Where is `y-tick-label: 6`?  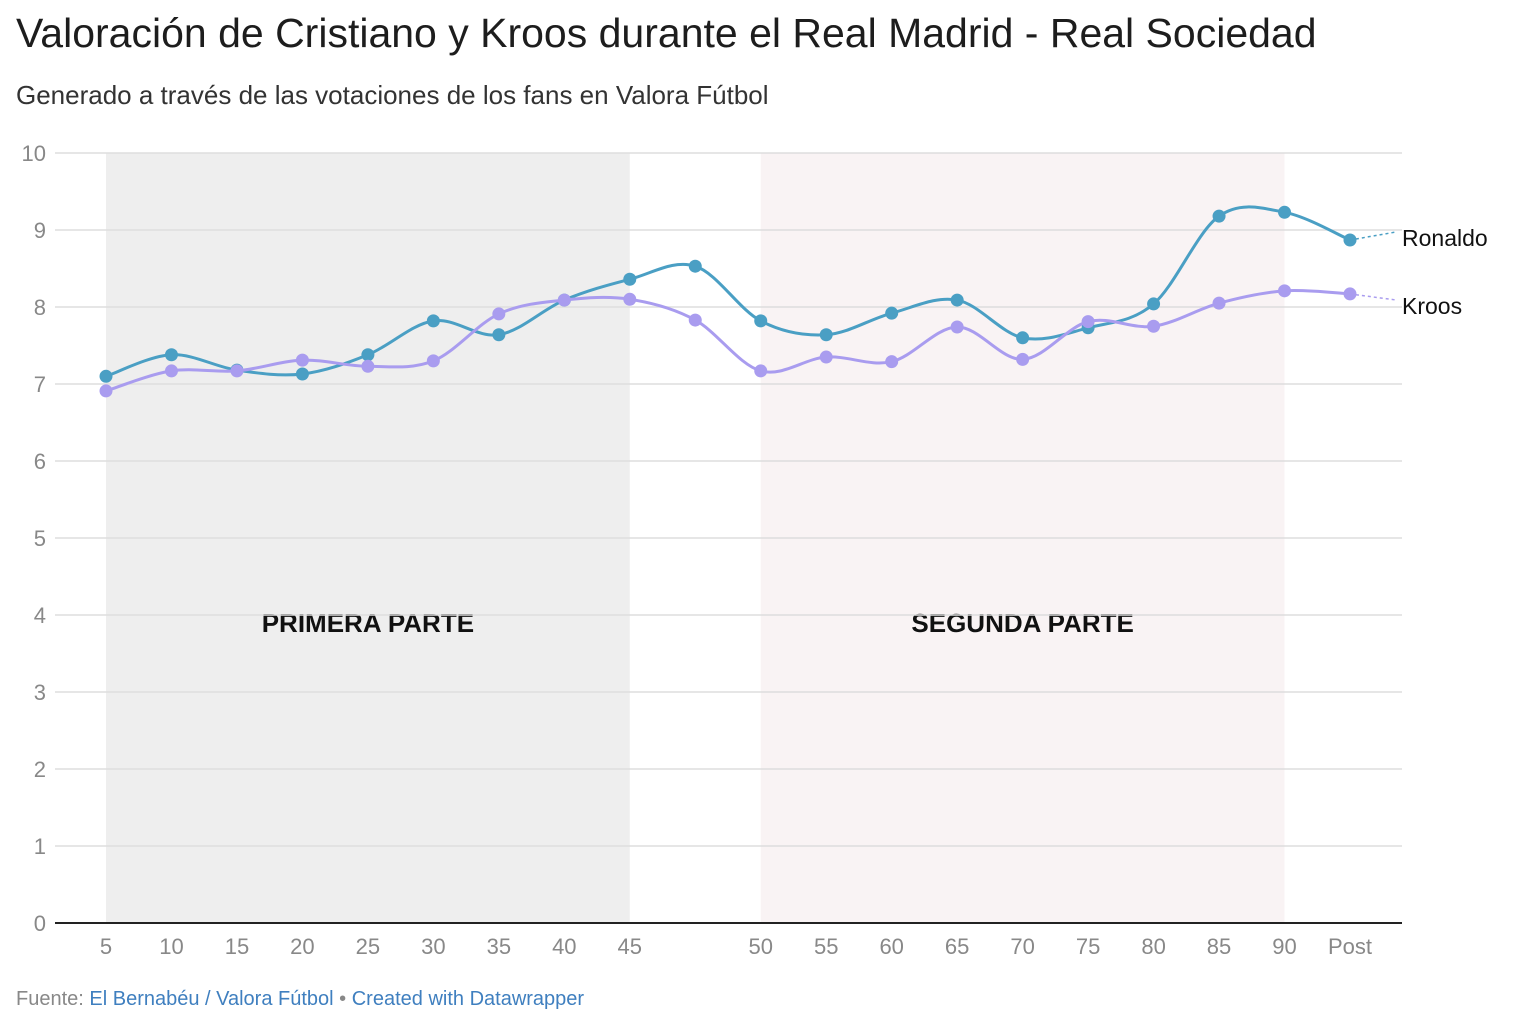 y-tick-label: 6 is located at coordinates (40, 461).